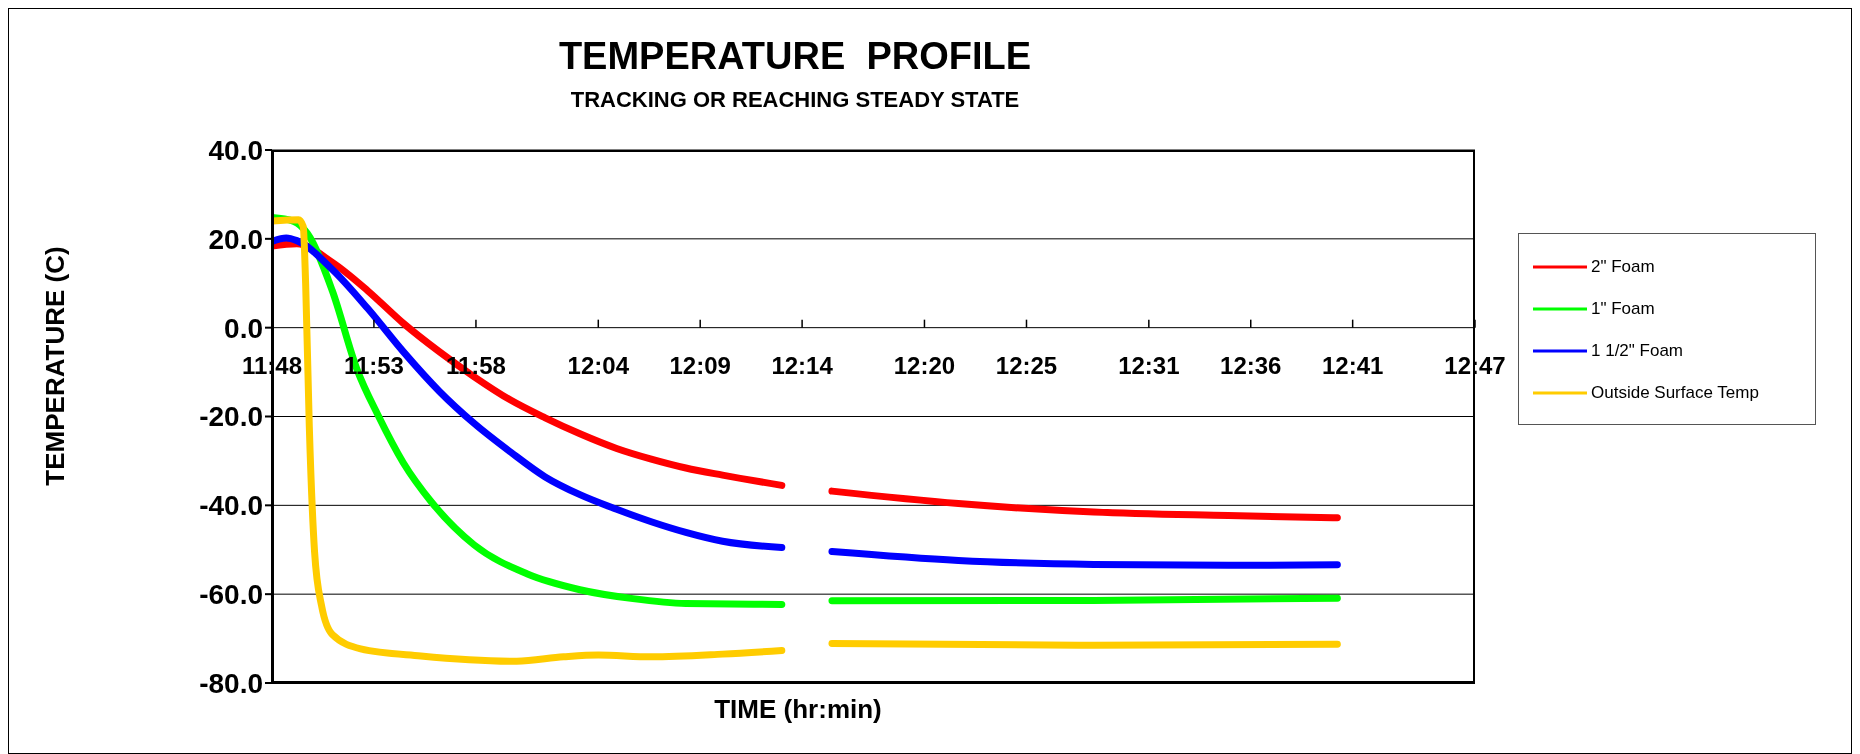  I want to click on x-tick-label: 12:20, so click(924, 365).